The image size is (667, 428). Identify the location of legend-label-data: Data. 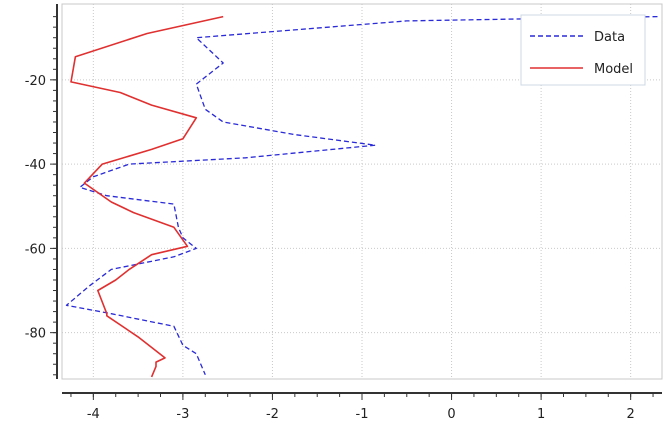
(609, 37).